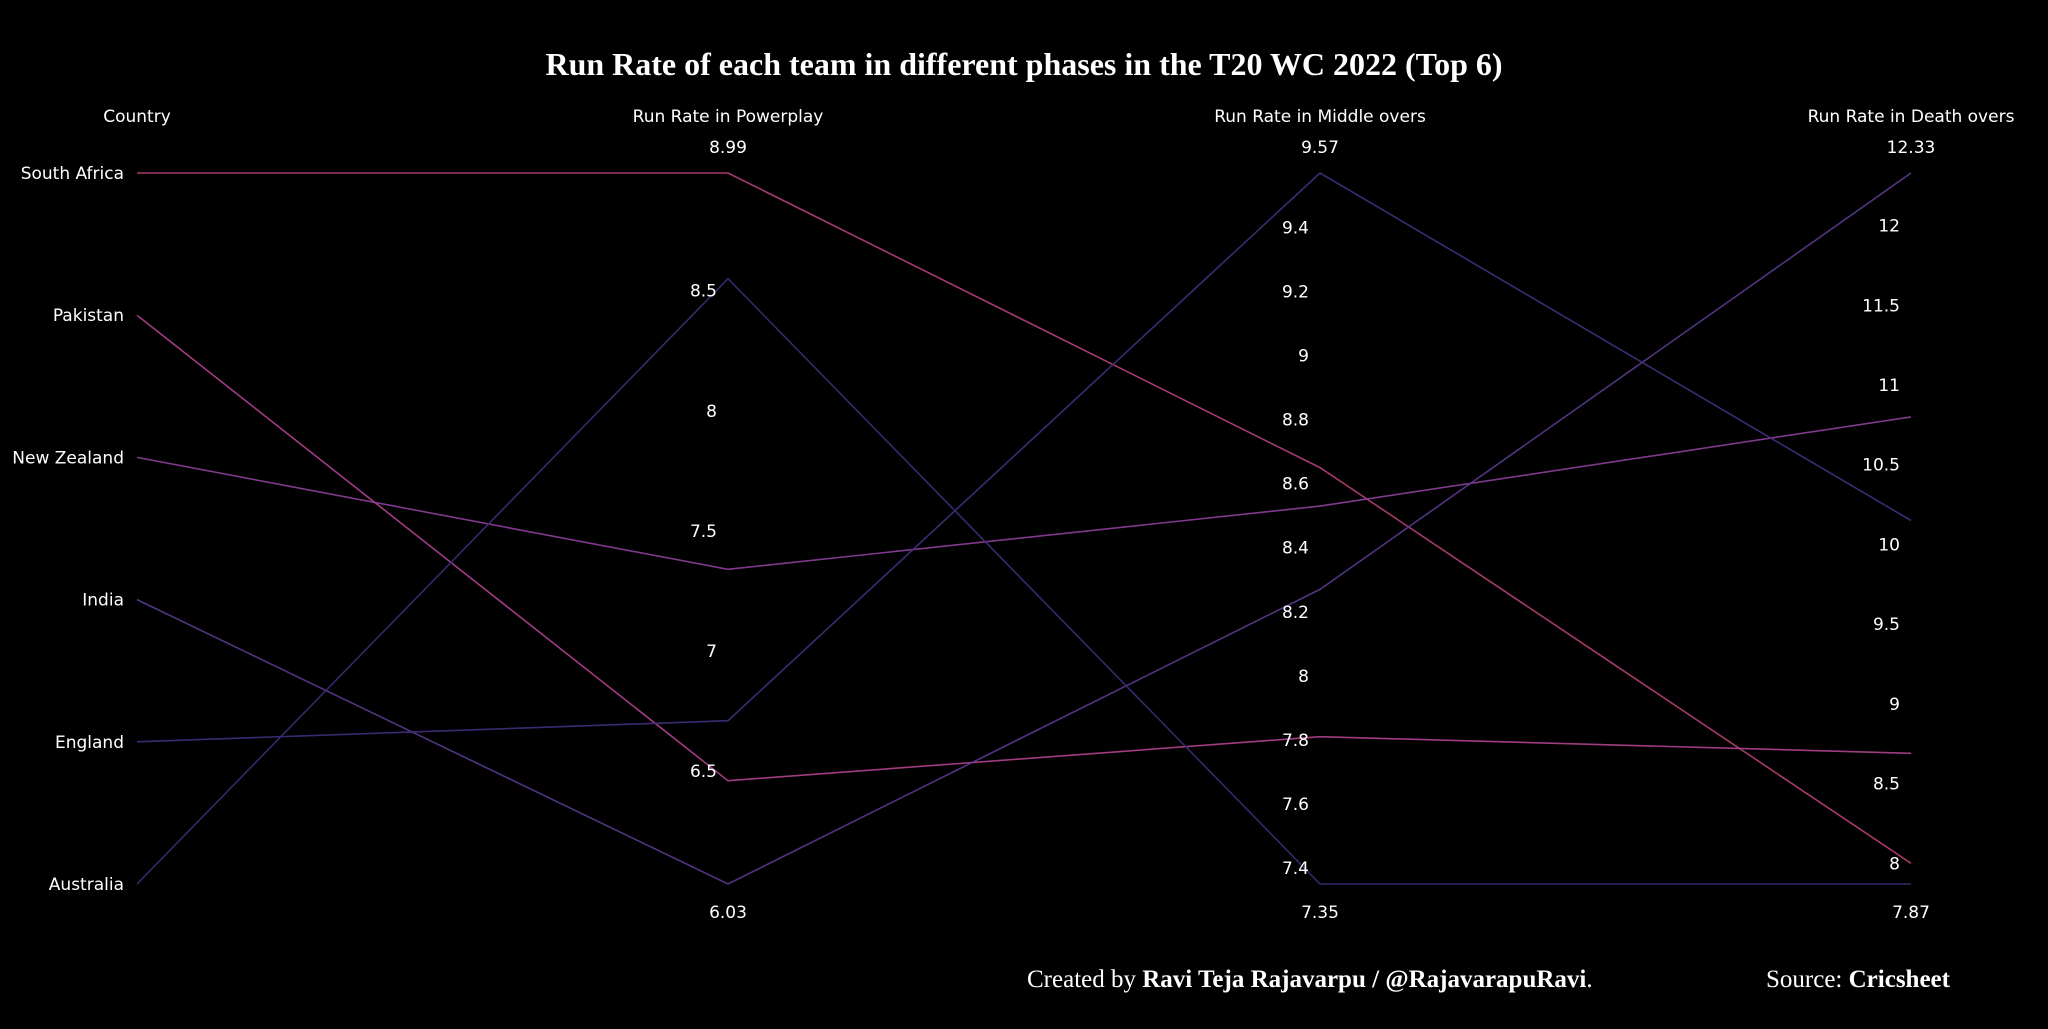 The image size is (2048, 1029). Describe the element at coordinates (1295, 293) in the screenshot. I see `tick-label: 9.2` at that location.